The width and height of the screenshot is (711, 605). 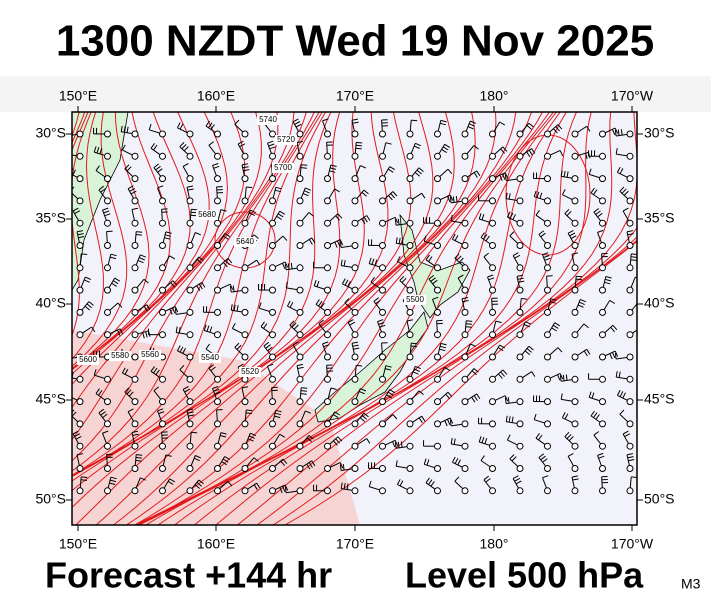 I want to click on lat-label-right: 40°S, so click(x=659, y=303).